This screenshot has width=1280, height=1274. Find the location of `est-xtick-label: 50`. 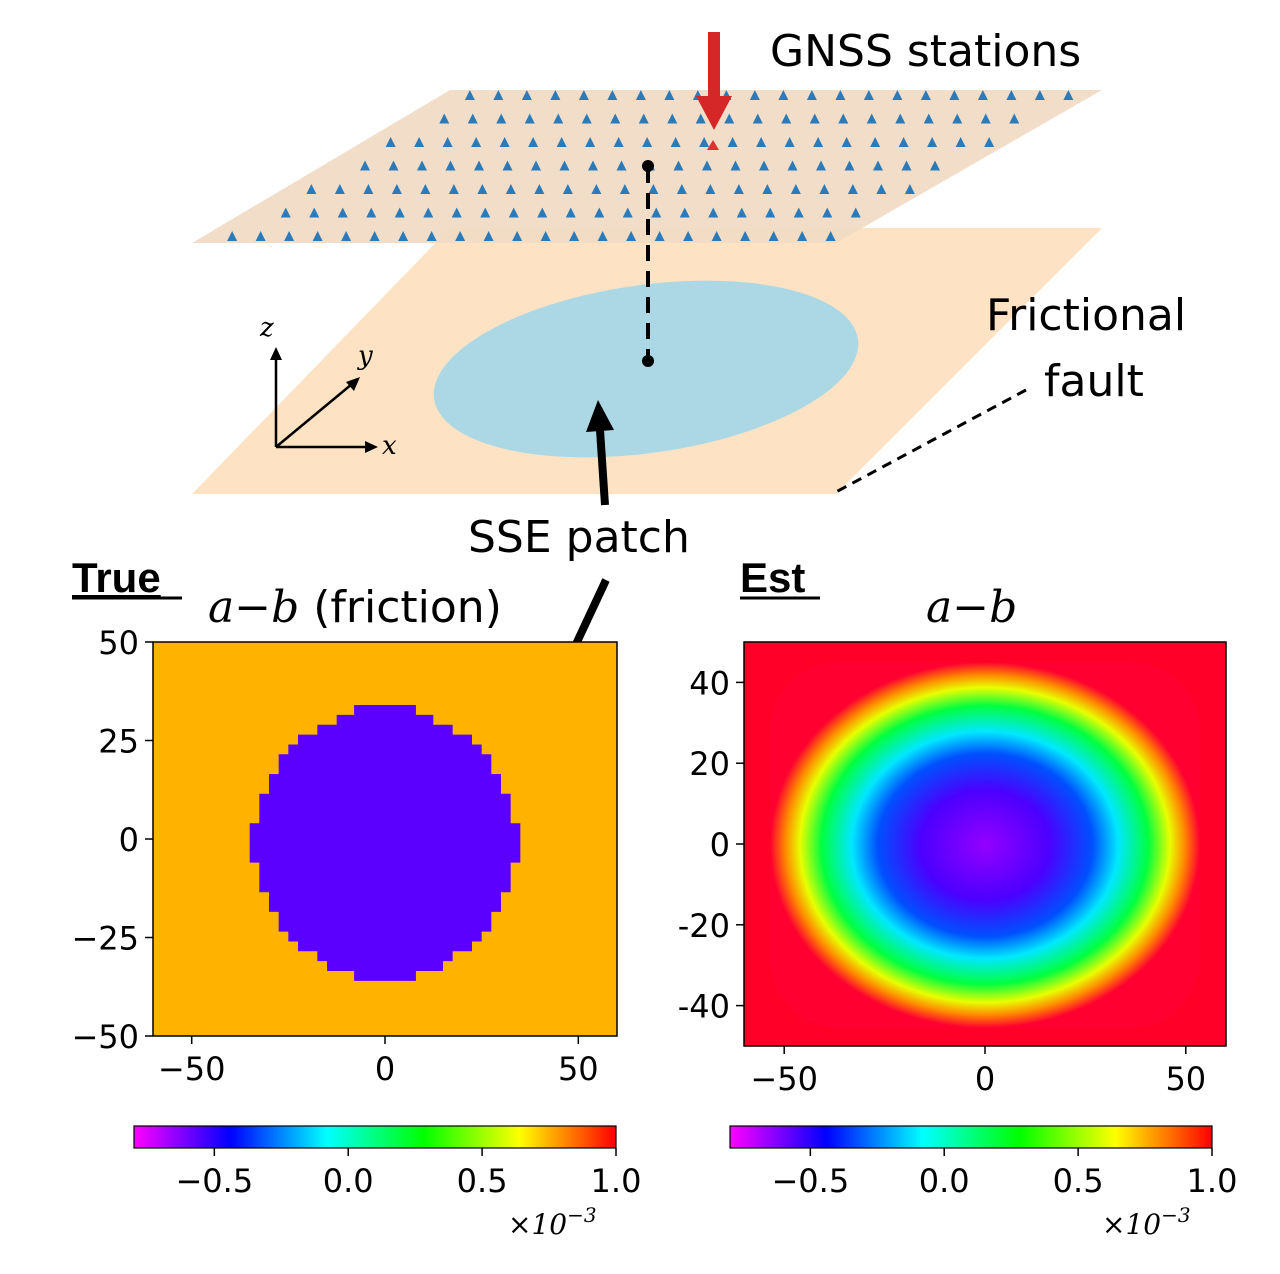

est-xtick-label: 50 is located at coordinates (1185, 1079).